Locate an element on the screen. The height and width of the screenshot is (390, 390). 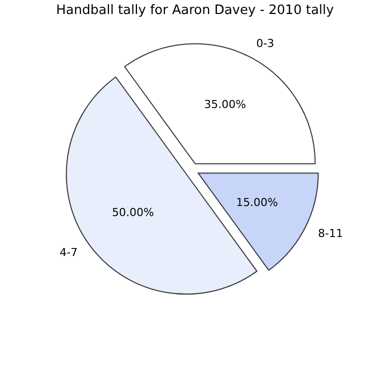
data-label: 35.00% is located at coordinates (225, 104).